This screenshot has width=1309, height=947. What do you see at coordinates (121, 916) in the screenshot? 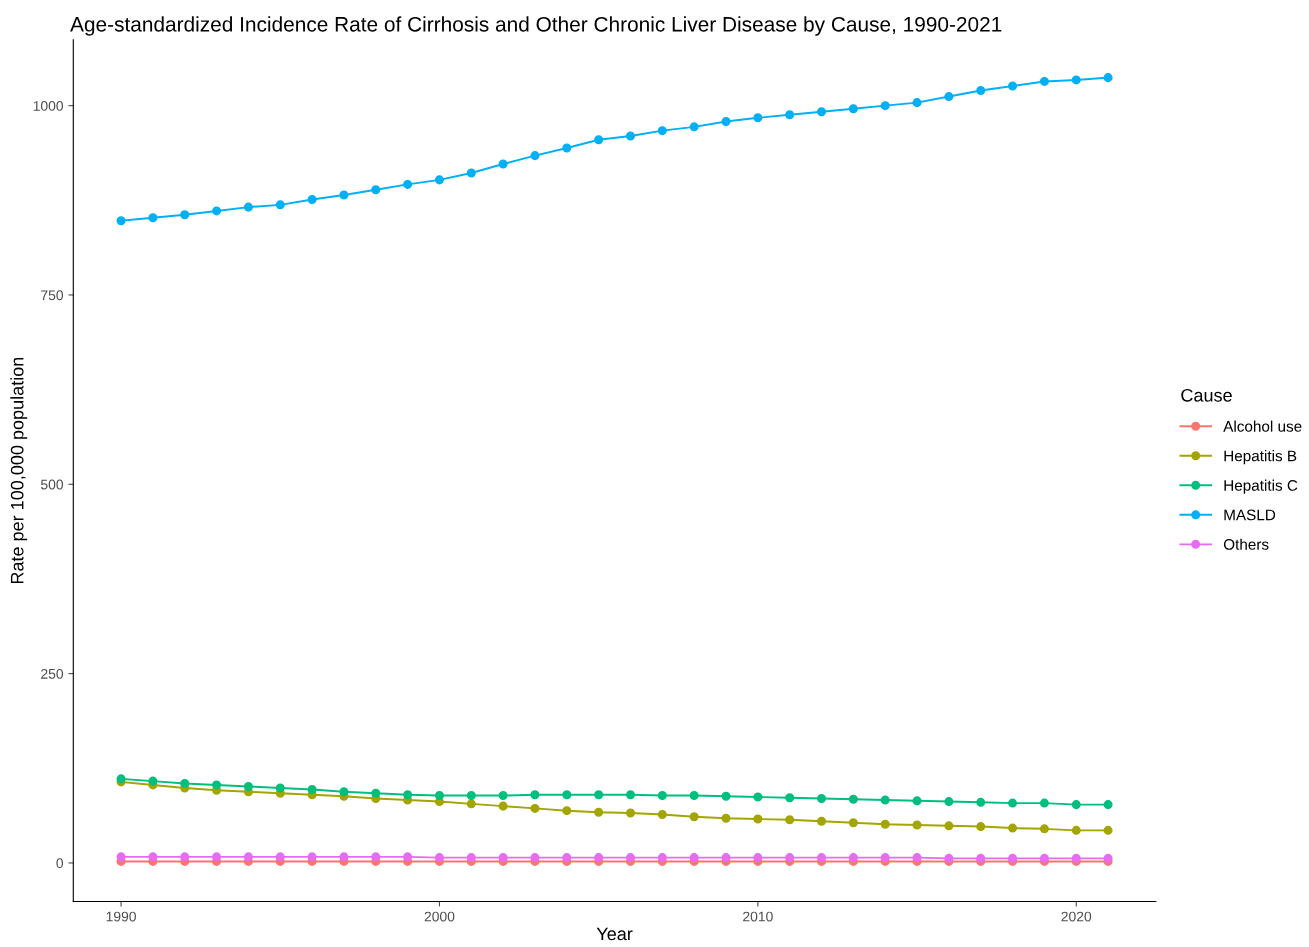
I see `x-tick-label: 1990` at bounding box center [121, 916].